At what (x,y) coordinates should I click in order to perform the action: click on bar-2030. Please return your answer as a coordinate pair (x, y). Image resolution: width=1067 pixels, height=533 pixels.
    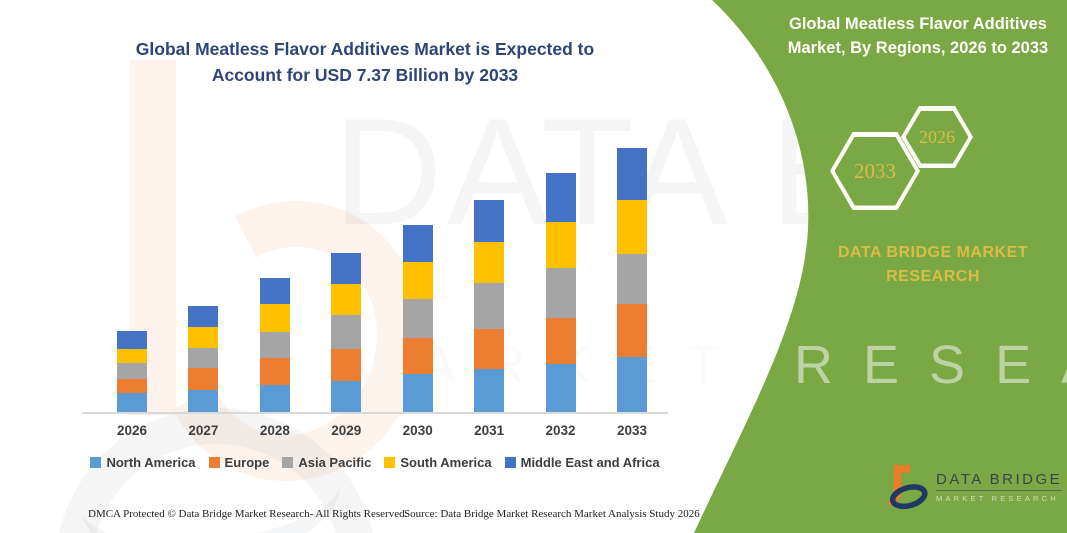
    Looking at the image, I should click on (417, 318).